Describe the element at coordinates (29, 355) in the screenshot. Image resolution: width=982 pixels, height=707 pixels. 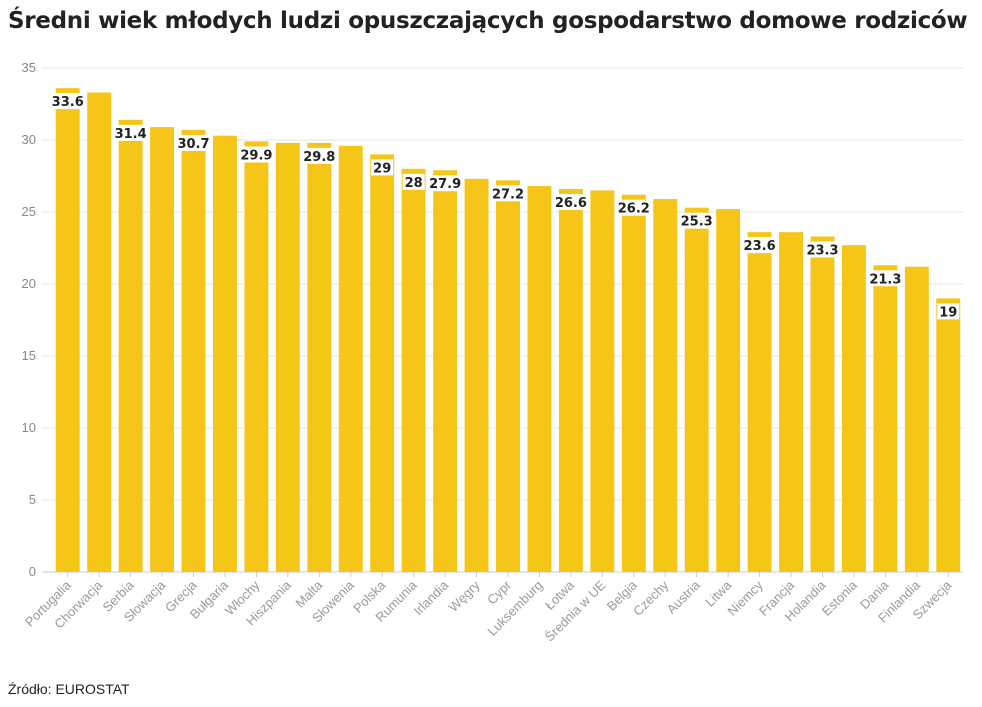
I see `y-tick-label: 15` at that location.